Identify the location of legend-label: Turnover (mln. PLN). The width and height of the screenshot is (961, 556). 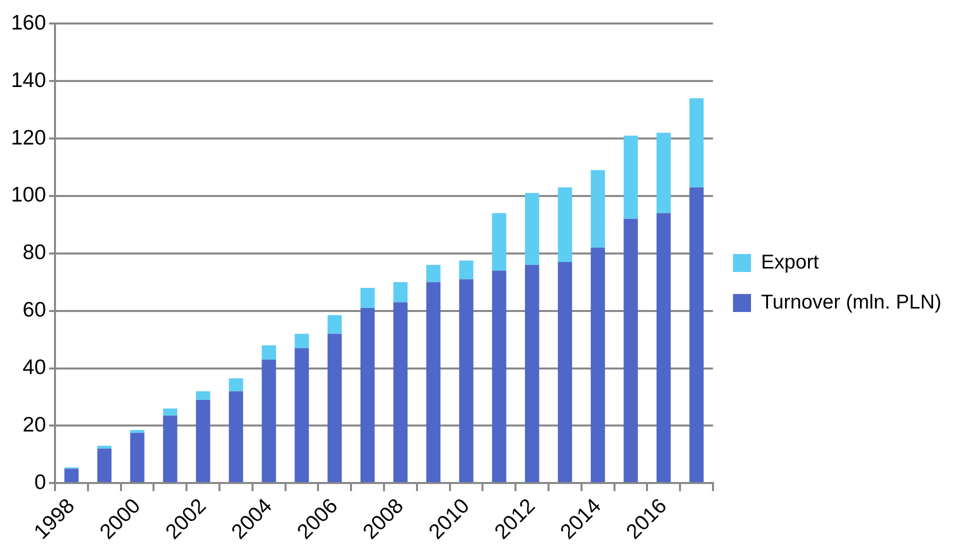
(851, 303).